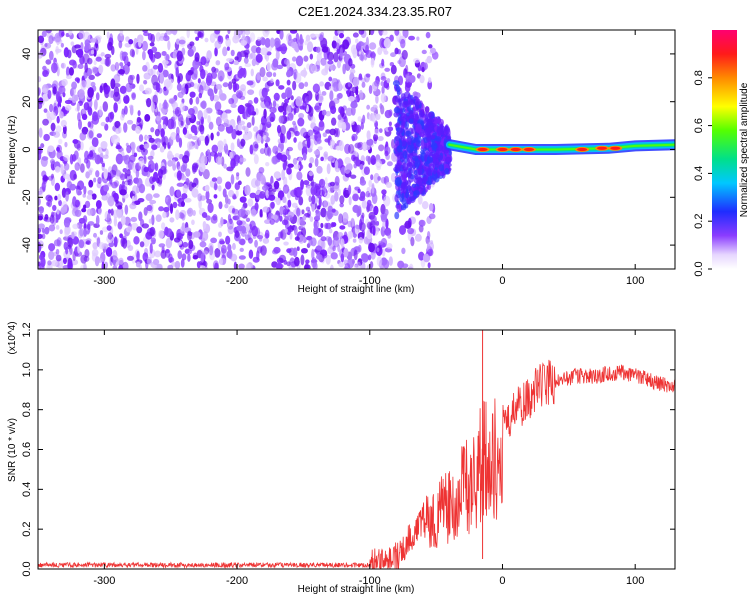  I want to click on x-tick-label: 0, so click(502, 581).